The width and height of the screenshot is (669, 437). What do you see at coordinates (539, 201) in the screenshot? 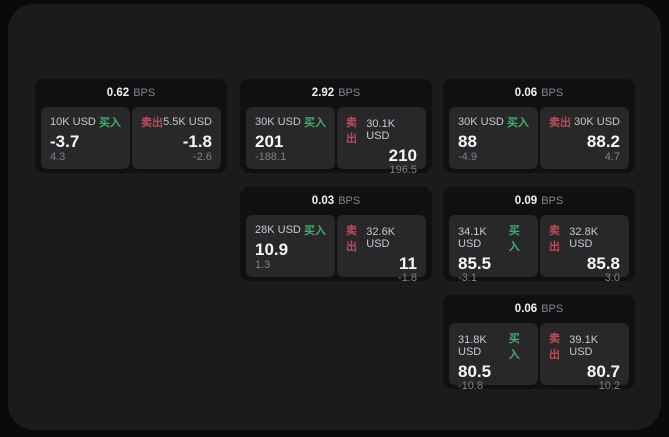
I see `spread-header: 0.09 BPS` at bounding box center [539, 201].